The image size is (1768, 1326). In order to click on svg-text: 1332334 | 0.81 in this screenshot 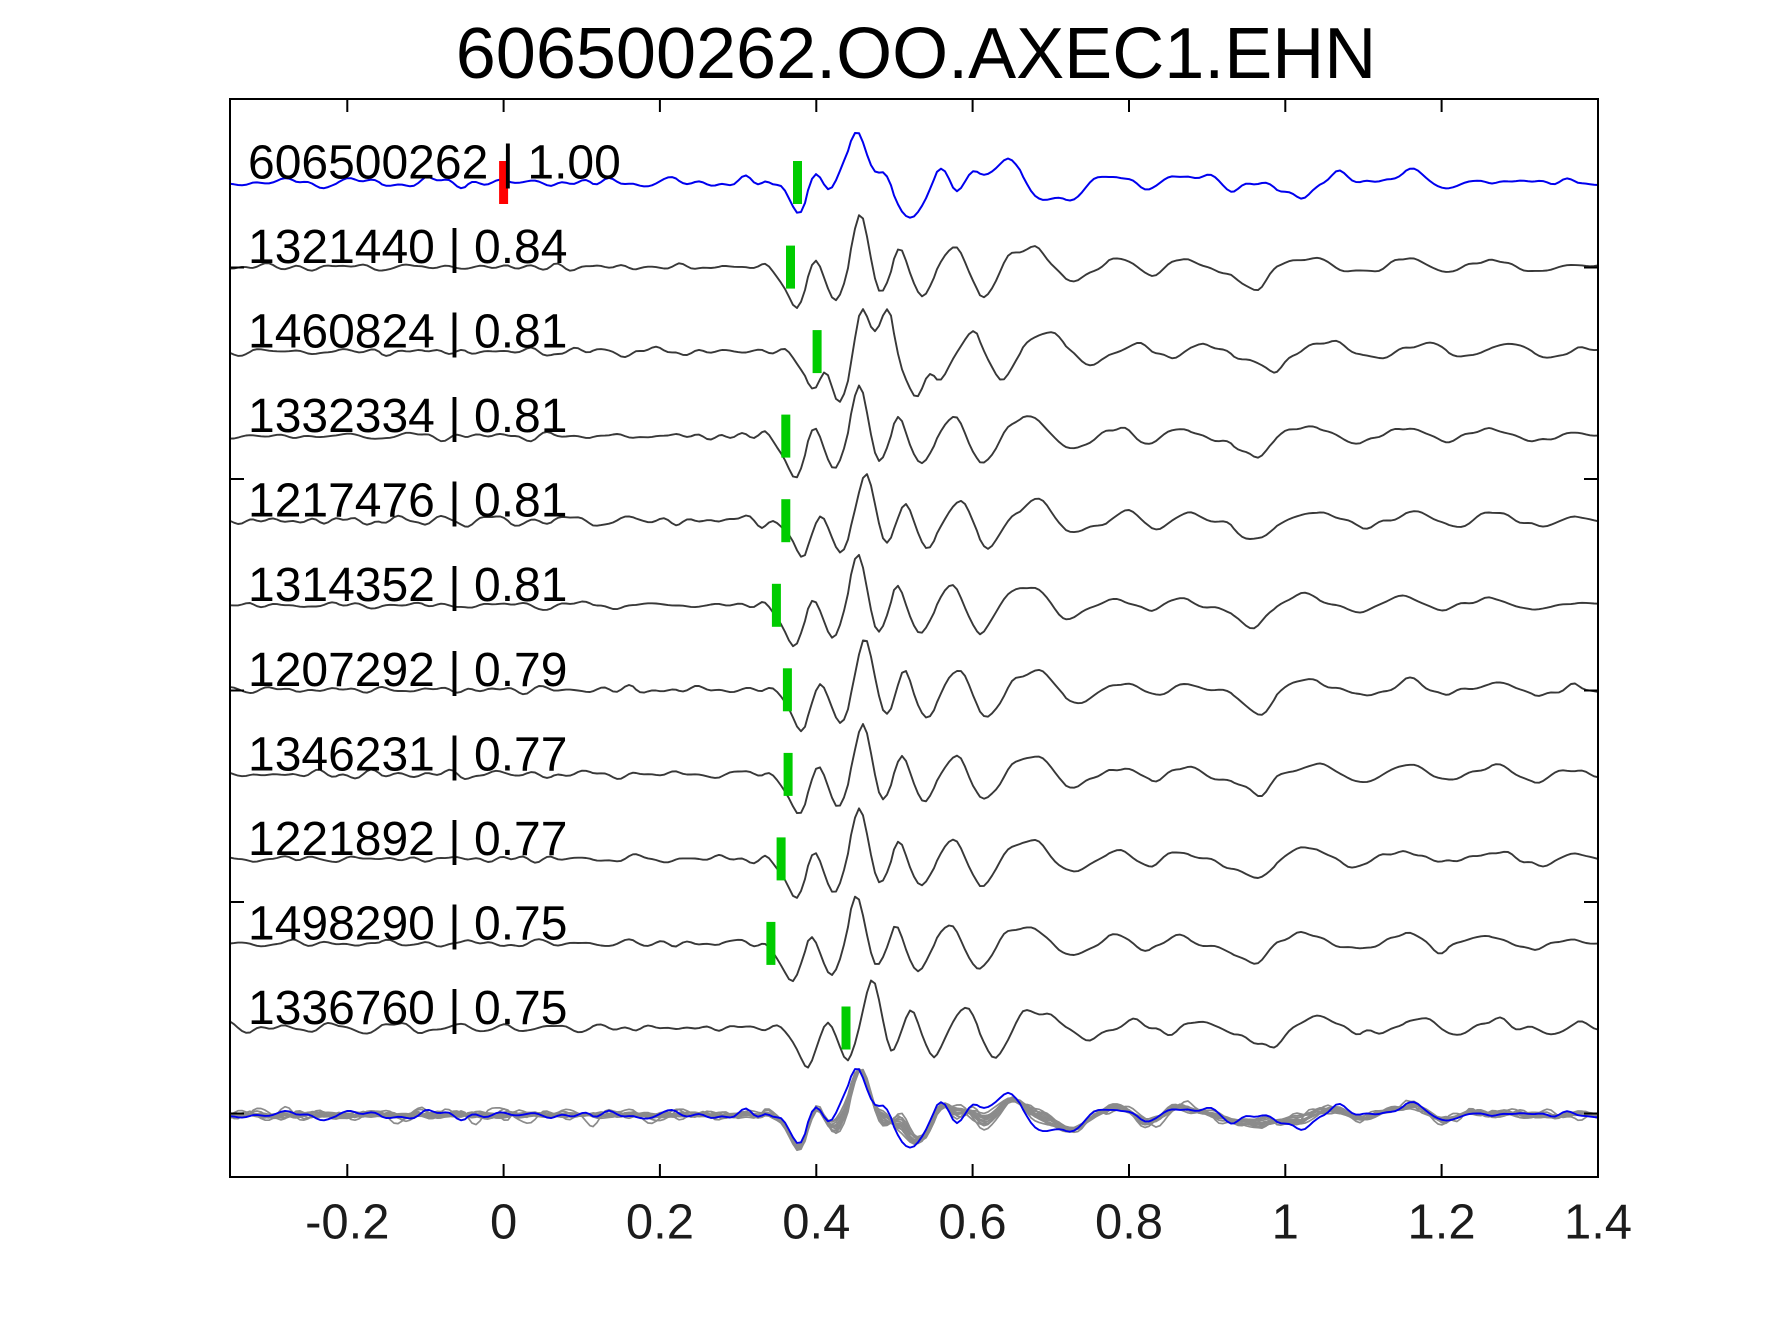, I will do `click(407, 416)`.